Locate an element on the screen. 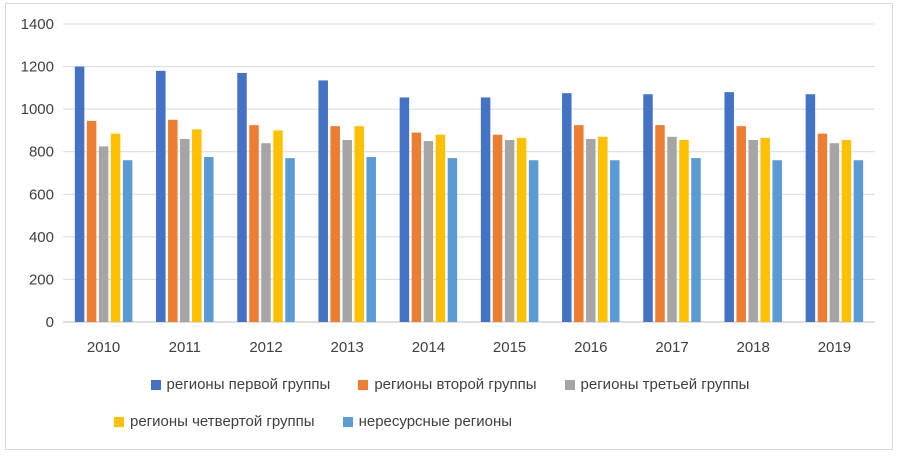  y-tick-label: 400 is located at coordinates (41, 237).